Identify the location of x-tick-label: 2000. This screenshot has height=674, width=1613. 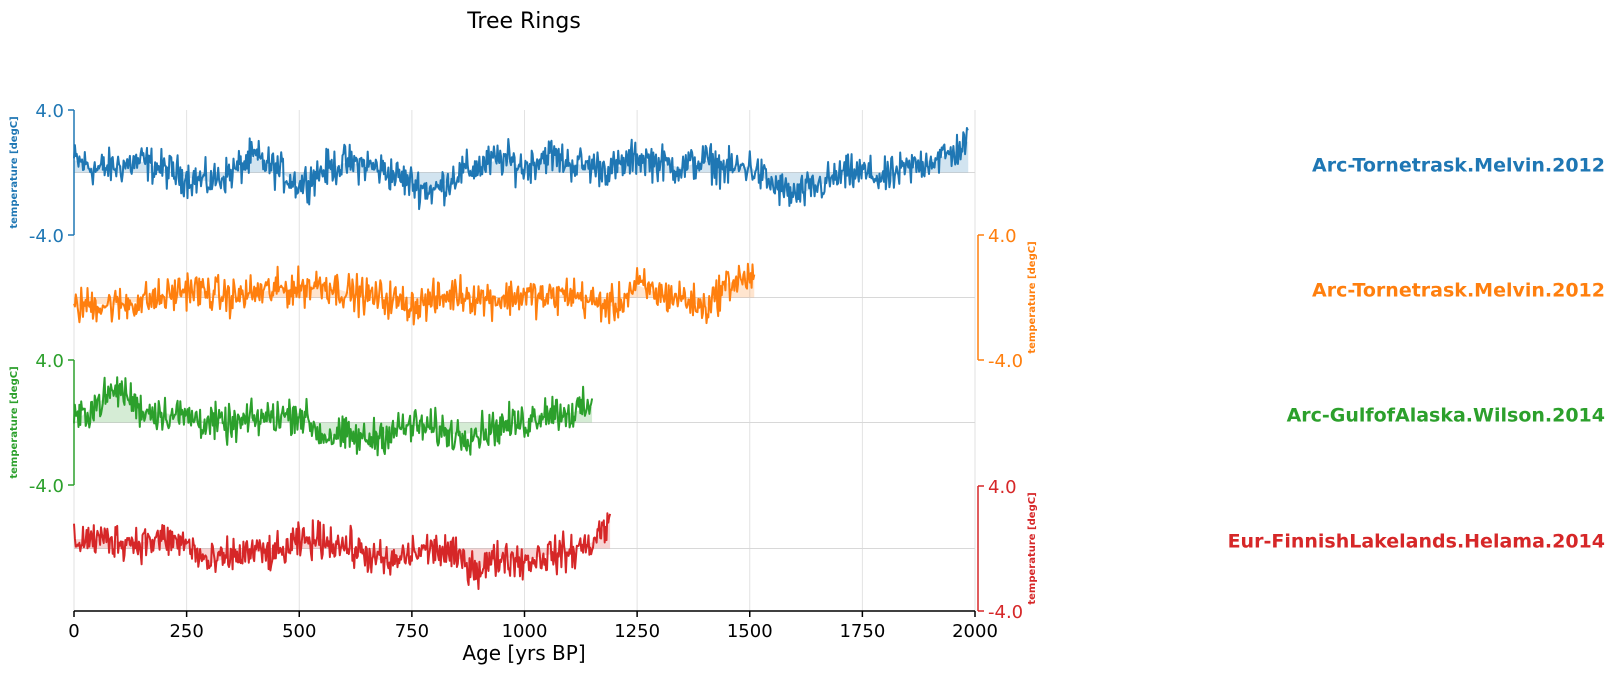
(975, 631).